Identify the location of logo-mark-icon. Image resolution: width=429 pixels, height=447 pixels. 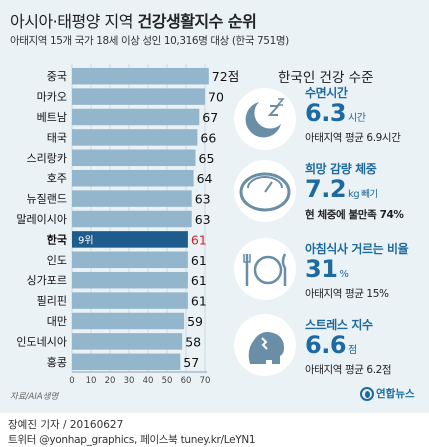
(367, 393).